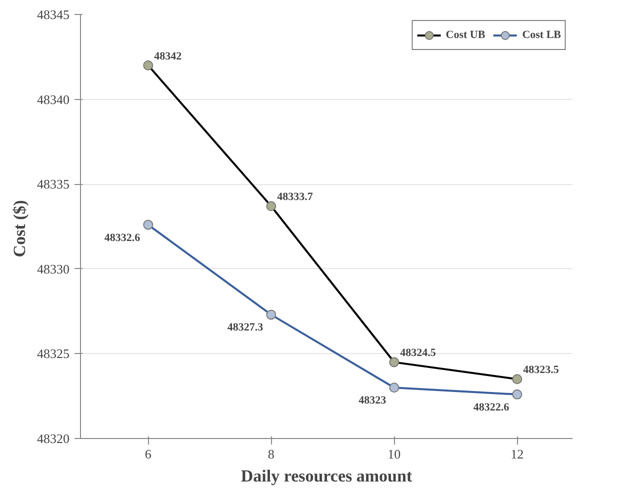  Describe the element at coordinates (245, 328) in the screenshot. I see `data-label: 48327.3` at that location.